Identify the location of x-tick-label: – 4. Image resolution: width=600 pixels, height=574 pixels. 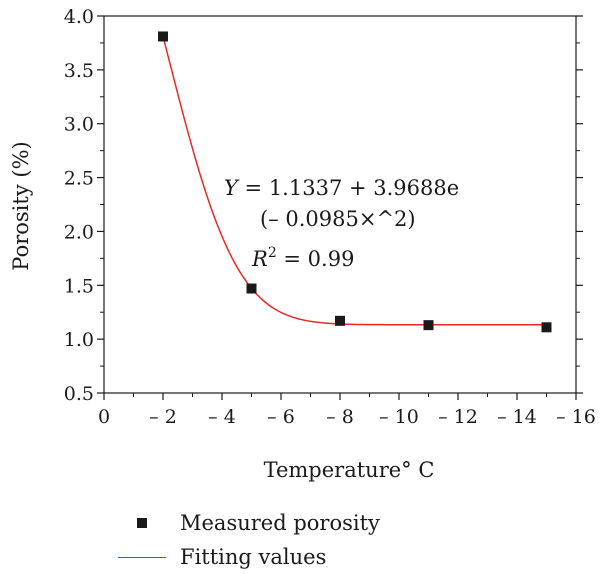
(222, 417).